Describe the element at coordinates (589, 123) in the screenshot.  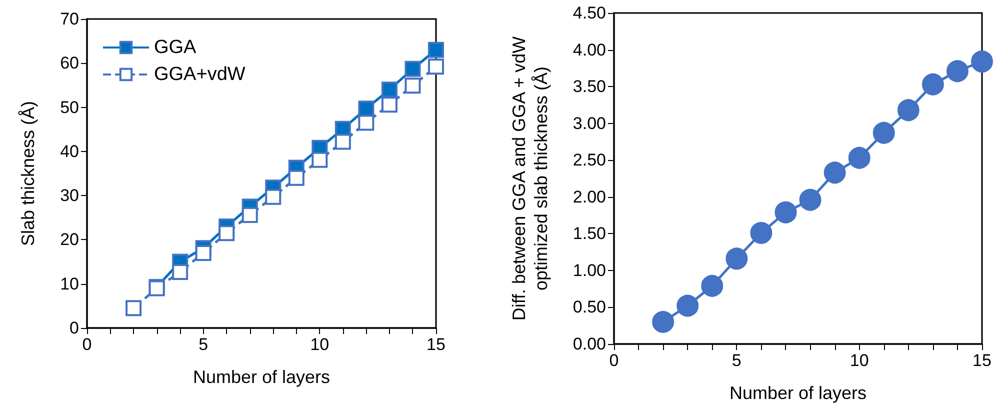
I see `y-tick-label: 3.00` at that location.